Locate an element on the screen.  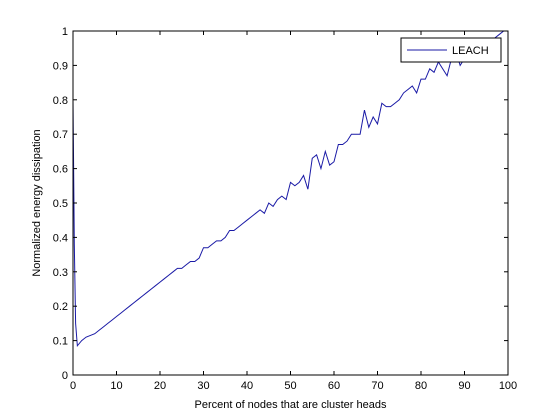
x-tick-label: 80 is located at coordinates (421, 386).